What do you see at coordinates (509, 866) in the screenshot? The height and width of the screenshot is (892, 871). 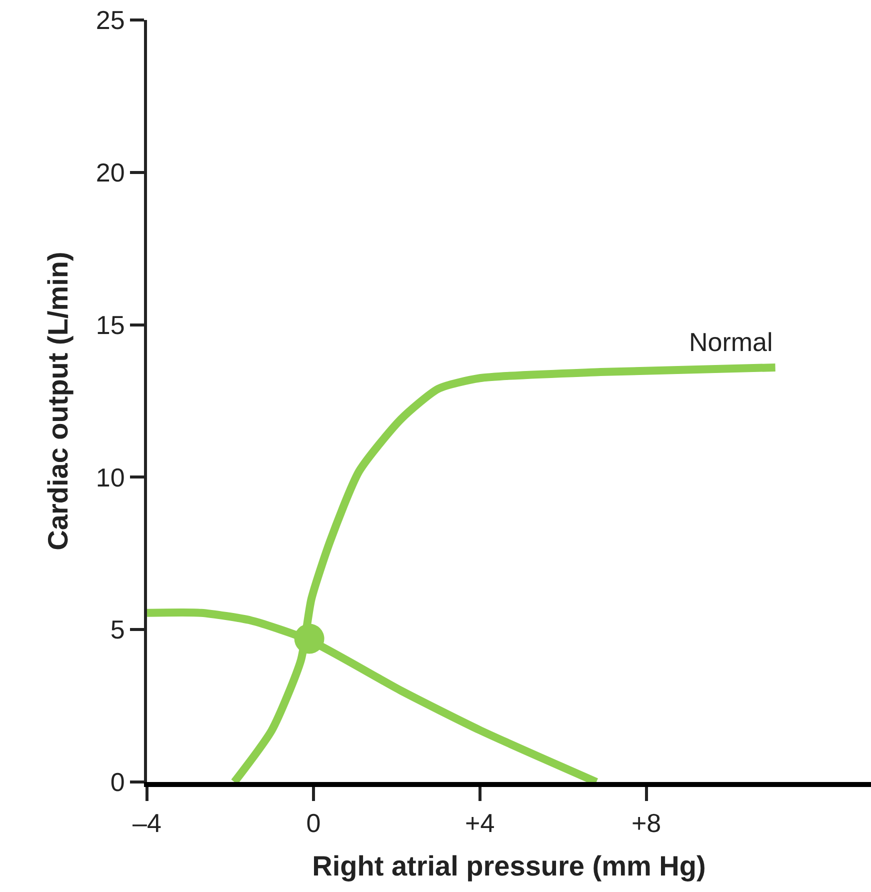 I see `x-axis-title: Right atrial pressure (mm Hg)` at bounding box center [509, 866].